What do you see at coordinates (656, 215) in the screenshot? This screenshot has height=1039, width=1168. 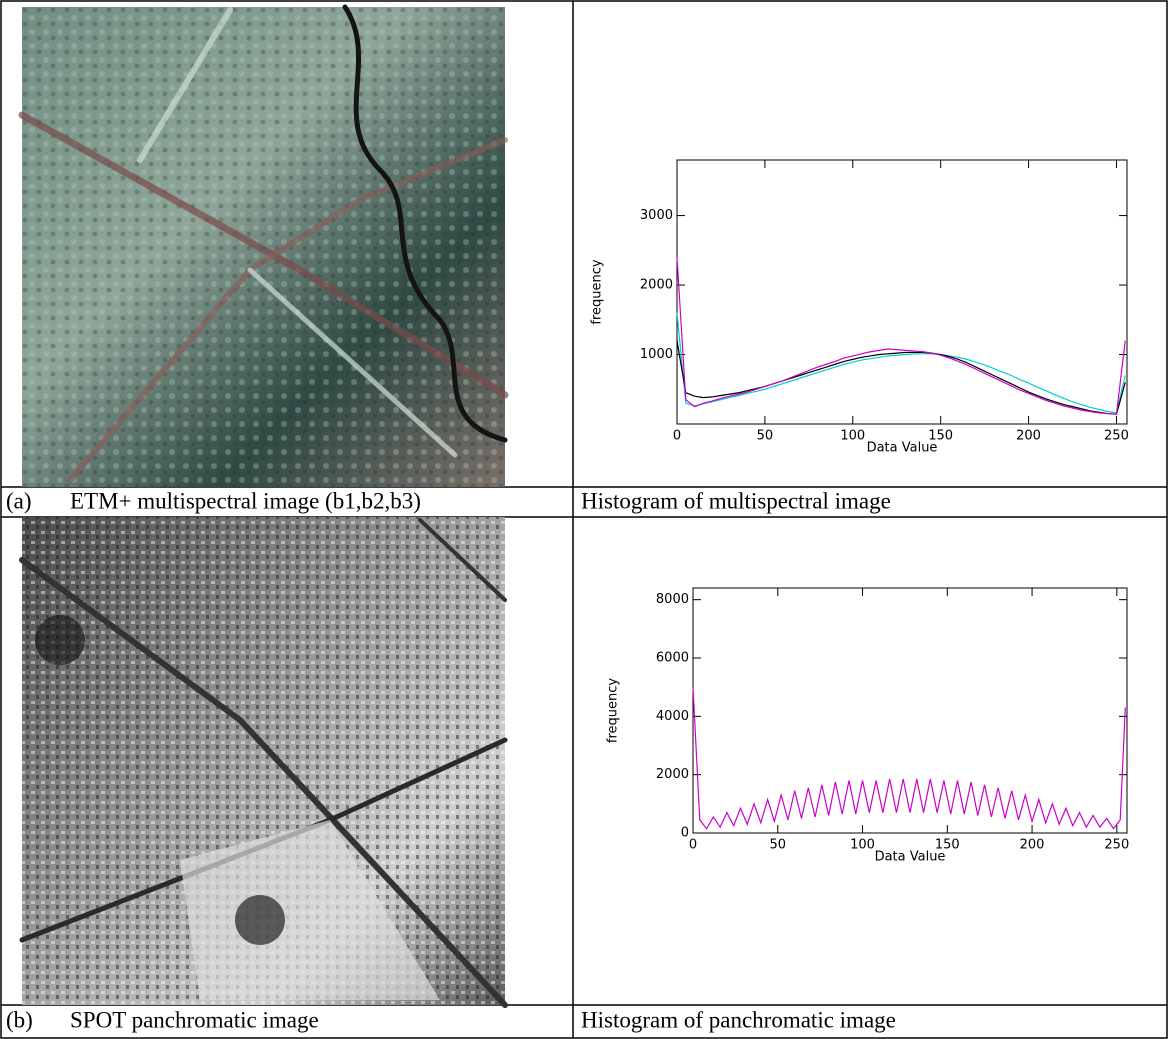 I see `y-tick-label: 3000` at bounding box center [656, 215].